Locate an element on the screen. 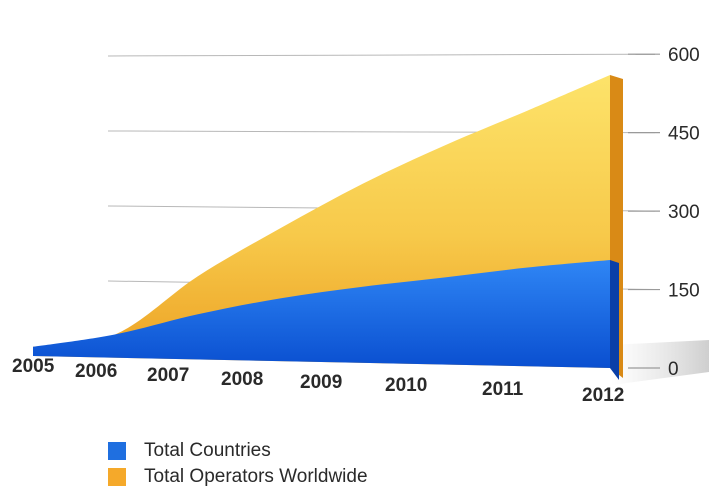  x-tick-label-2010: 2010 is located at coordinates (406, 385).